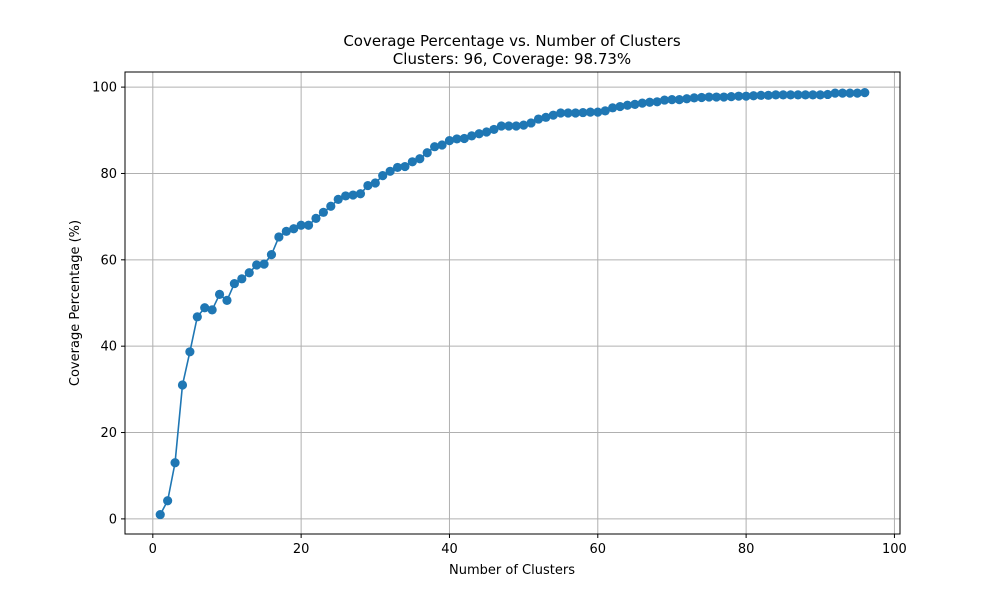 The width and height of the screenshot is (1000, 600). What do you see at coordinates (104, 88) in the screenshot?
I see `y-tick-label: 100` at bounding box center [104, 88].